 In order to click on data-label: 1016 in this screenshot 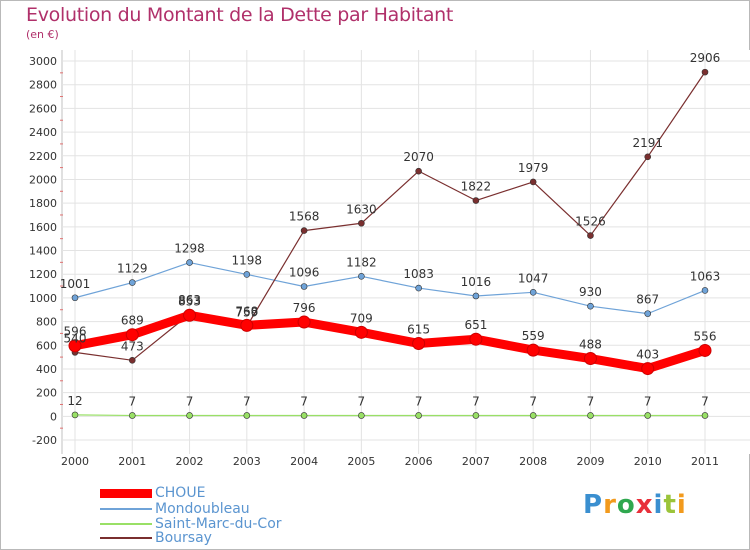, I will do `click(476, 282)`.